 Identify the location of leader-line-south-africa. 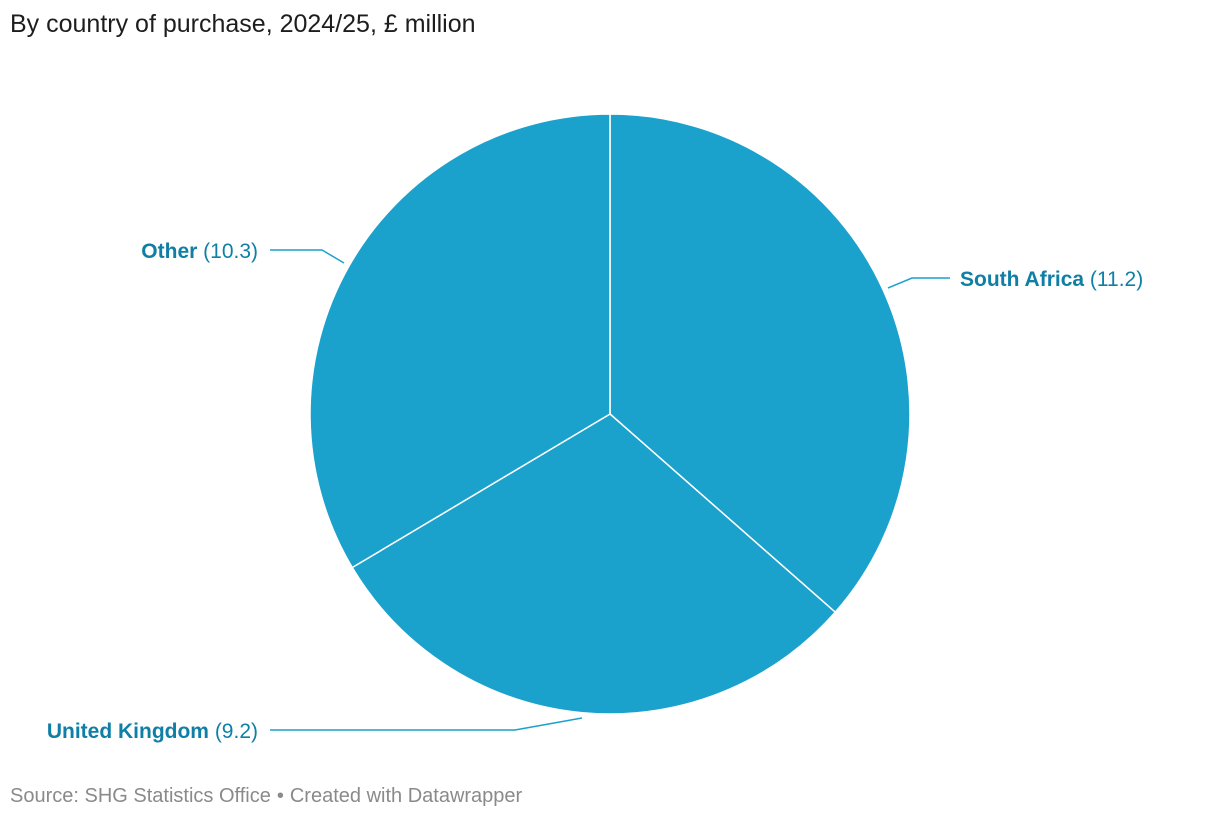
(918, 283).